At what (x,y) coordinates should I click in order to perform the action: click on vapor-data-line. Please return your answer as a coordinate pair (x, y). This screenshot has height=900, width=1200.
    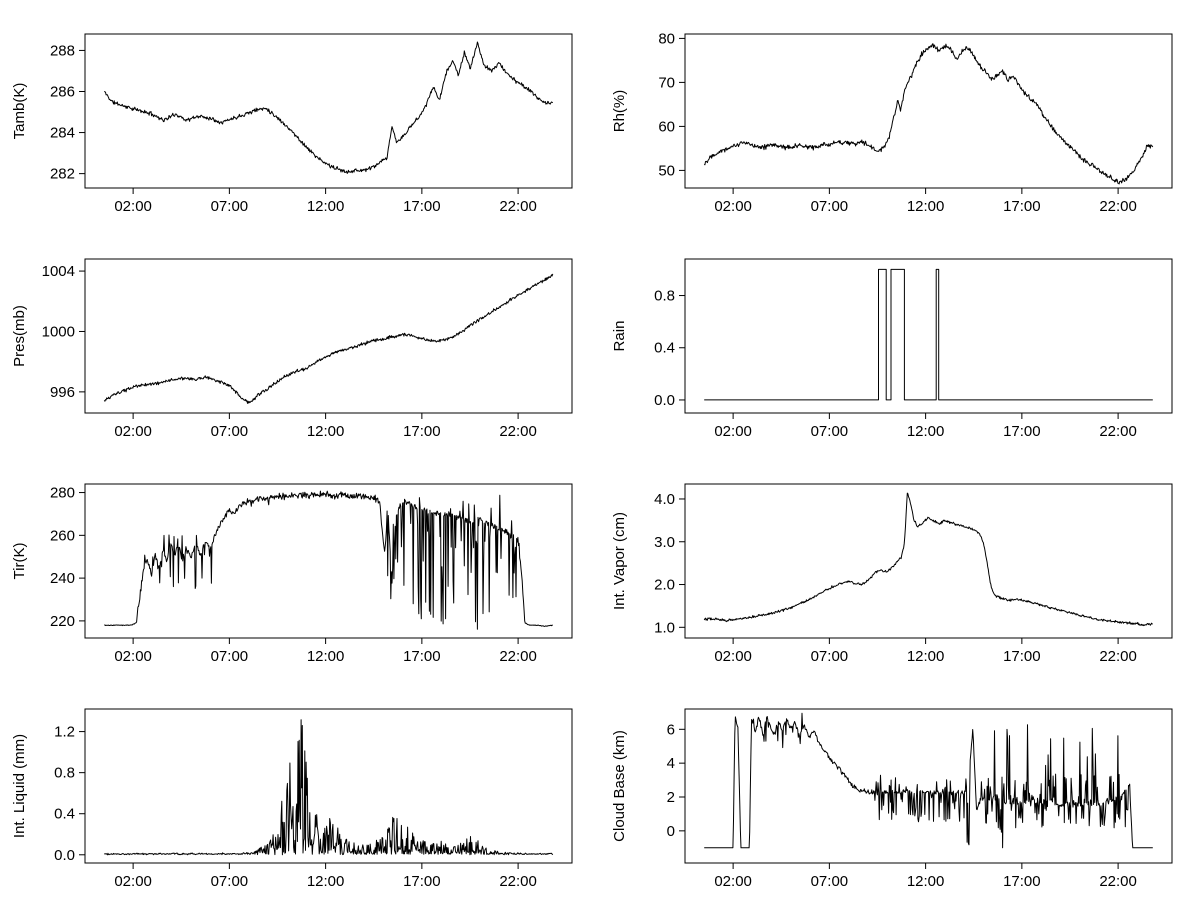
    Looking at the image, I should click on (928, 559).